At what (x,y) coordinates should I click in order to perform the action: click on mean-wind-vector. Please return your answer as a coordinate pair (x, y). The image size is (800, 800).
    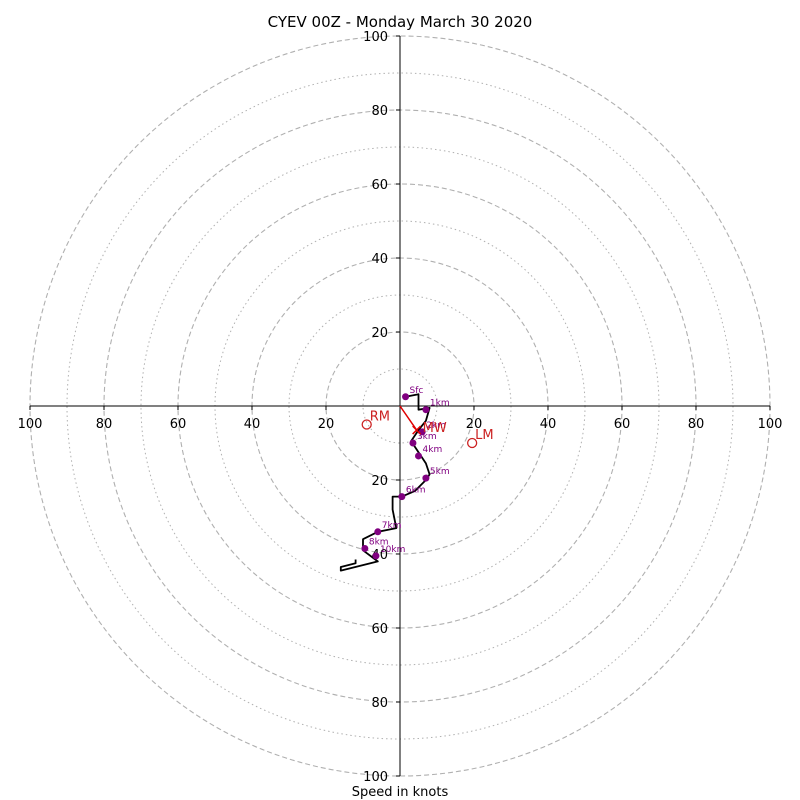
    Looking at the image, I should click on (408, 418).